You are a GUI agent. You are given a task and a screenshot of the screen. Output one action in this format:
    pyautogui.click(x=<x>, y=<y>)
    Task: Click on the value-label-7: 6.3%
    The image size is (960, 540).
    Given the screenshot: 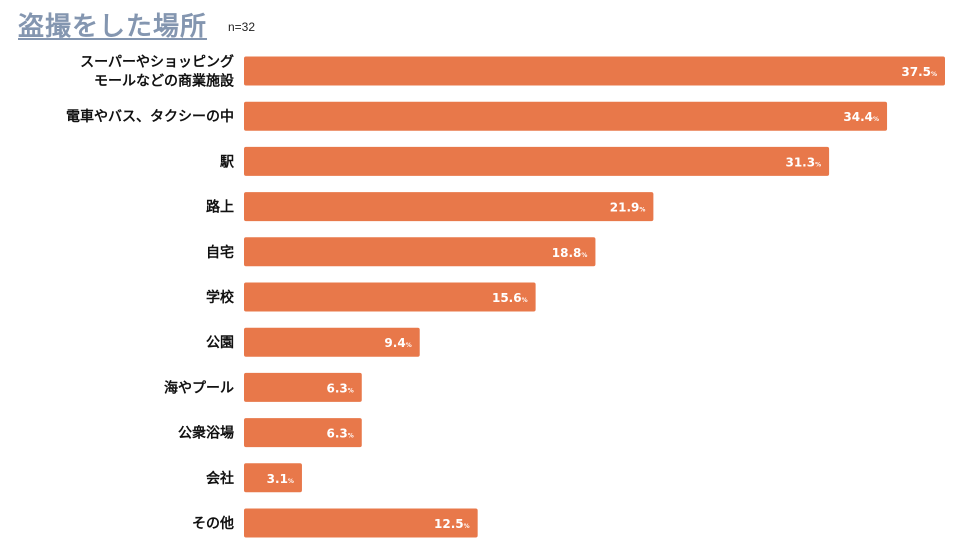 What is the action you would take?
    pyautogui.click(x=339, y=388)
    